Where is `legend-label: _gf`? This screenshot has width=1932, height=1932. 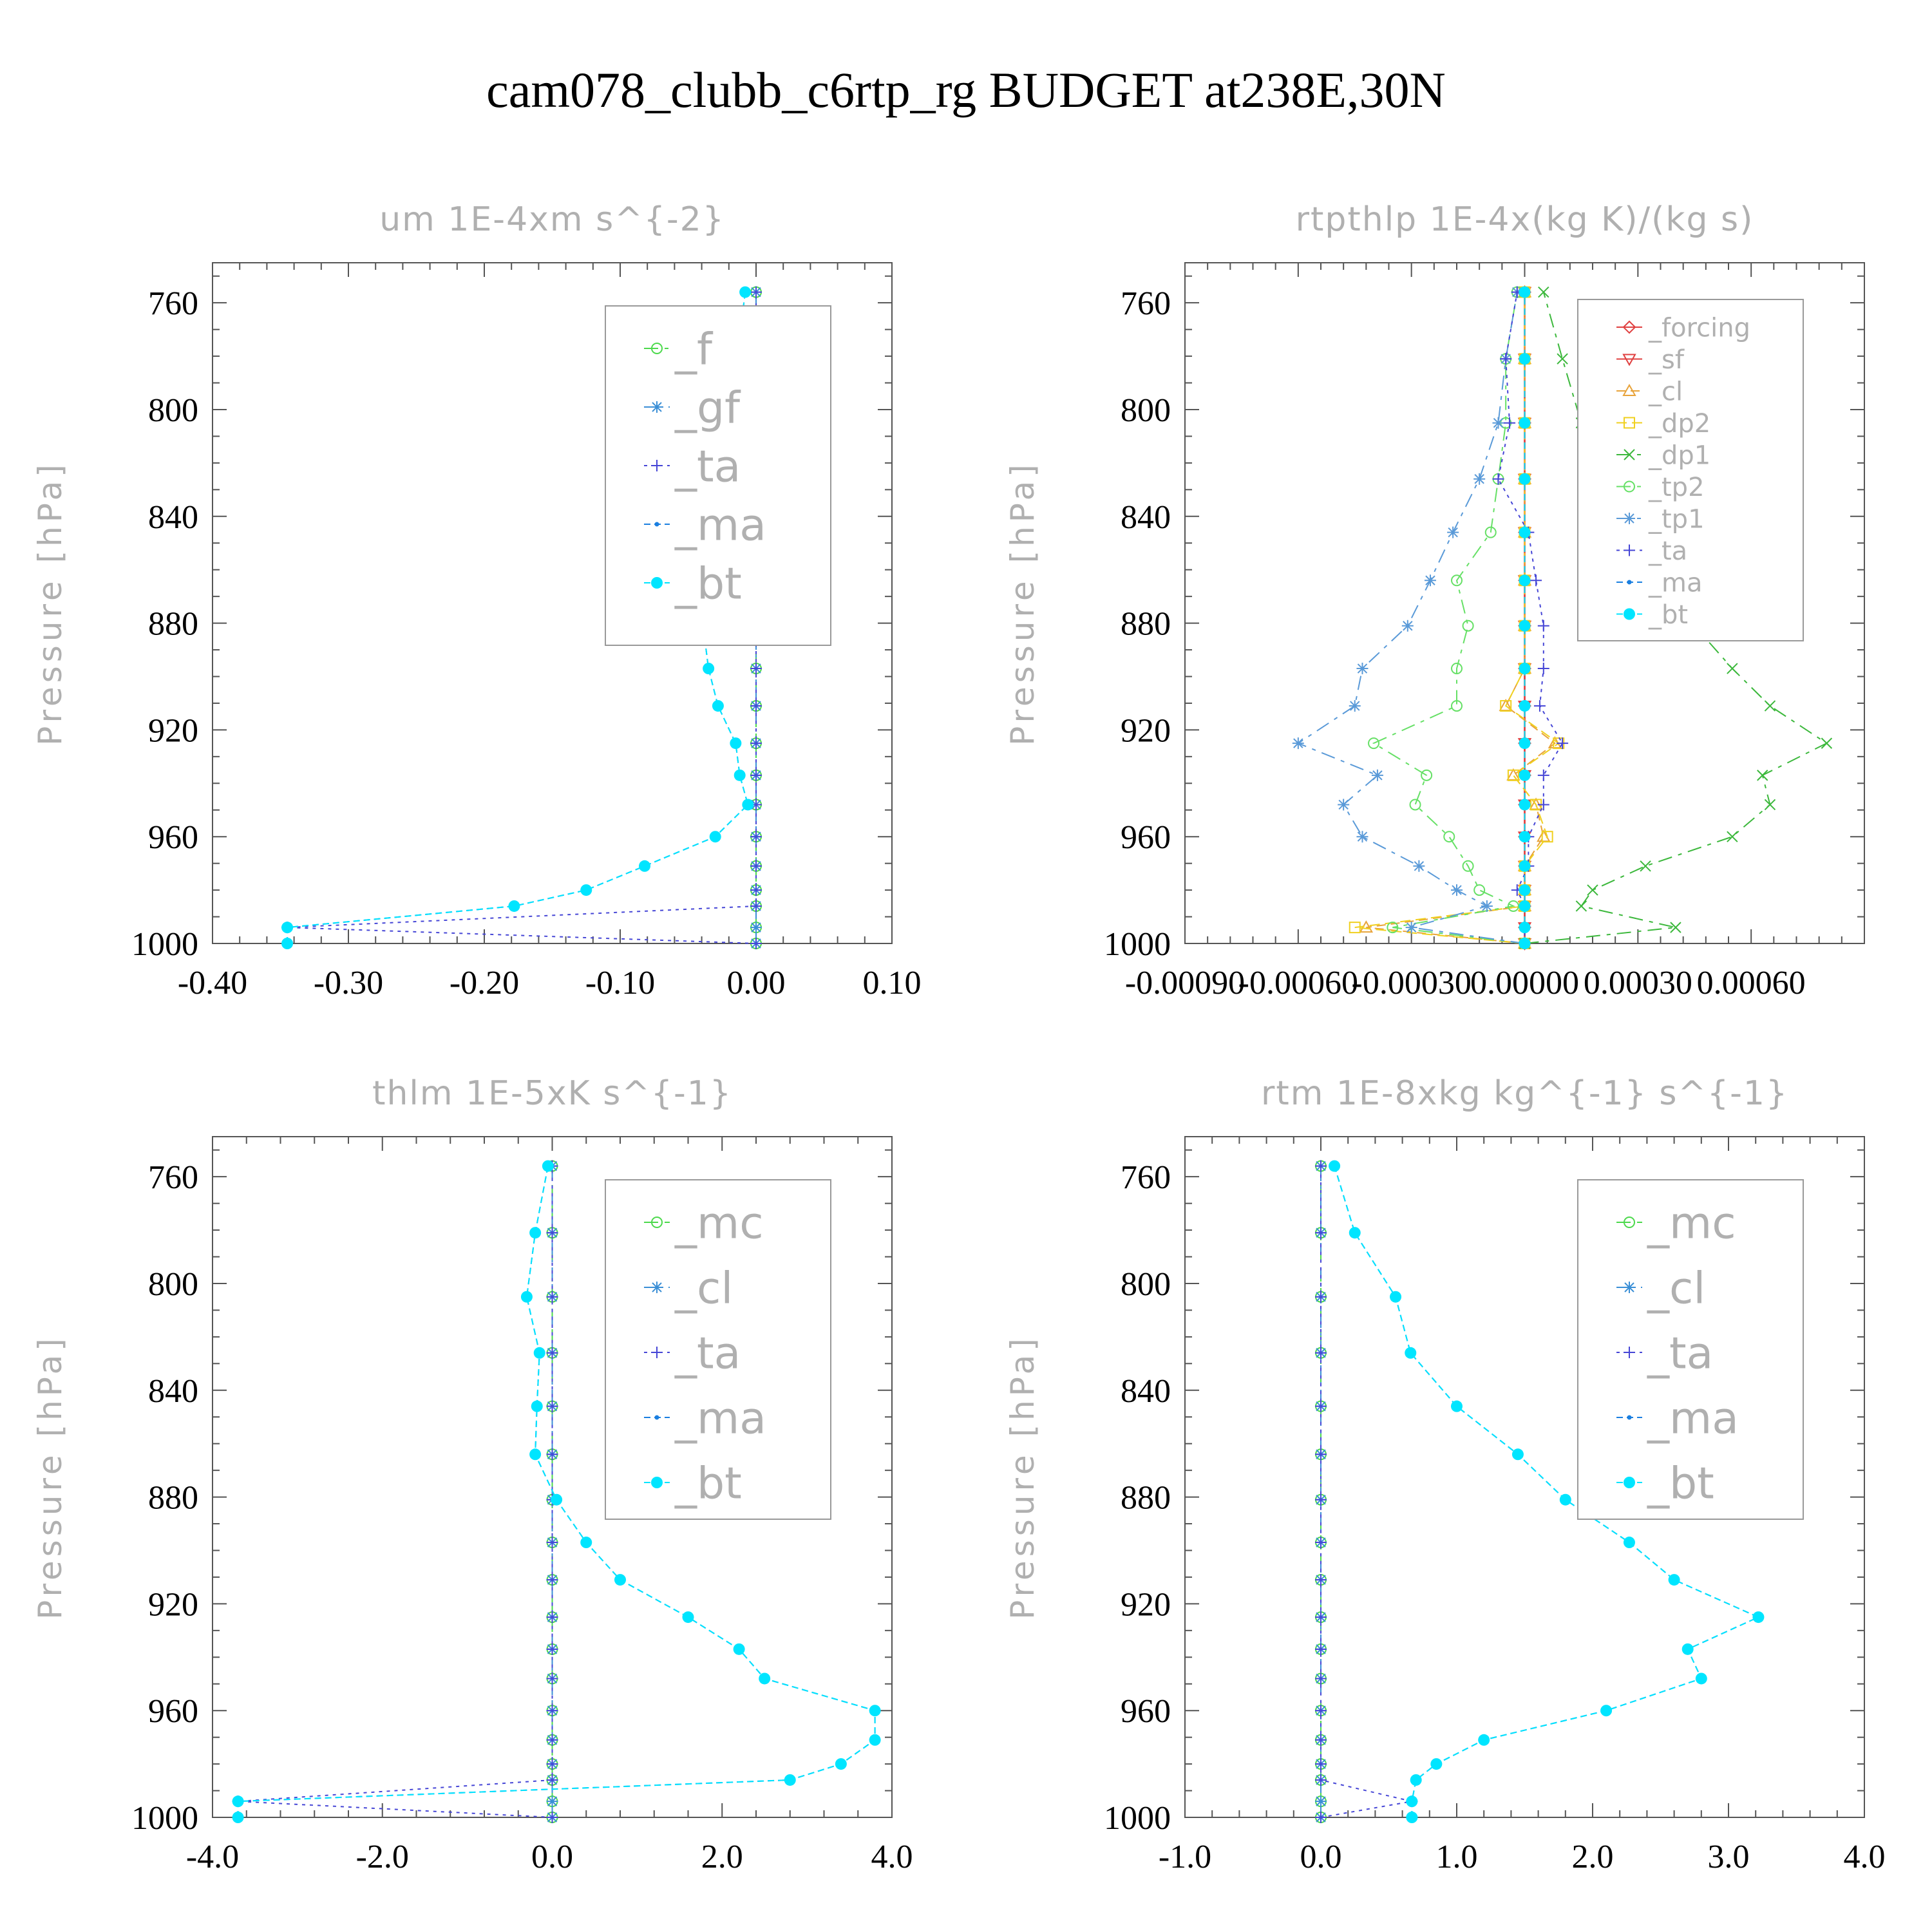 legend-label: _gf is located at coordinates (708, 408).